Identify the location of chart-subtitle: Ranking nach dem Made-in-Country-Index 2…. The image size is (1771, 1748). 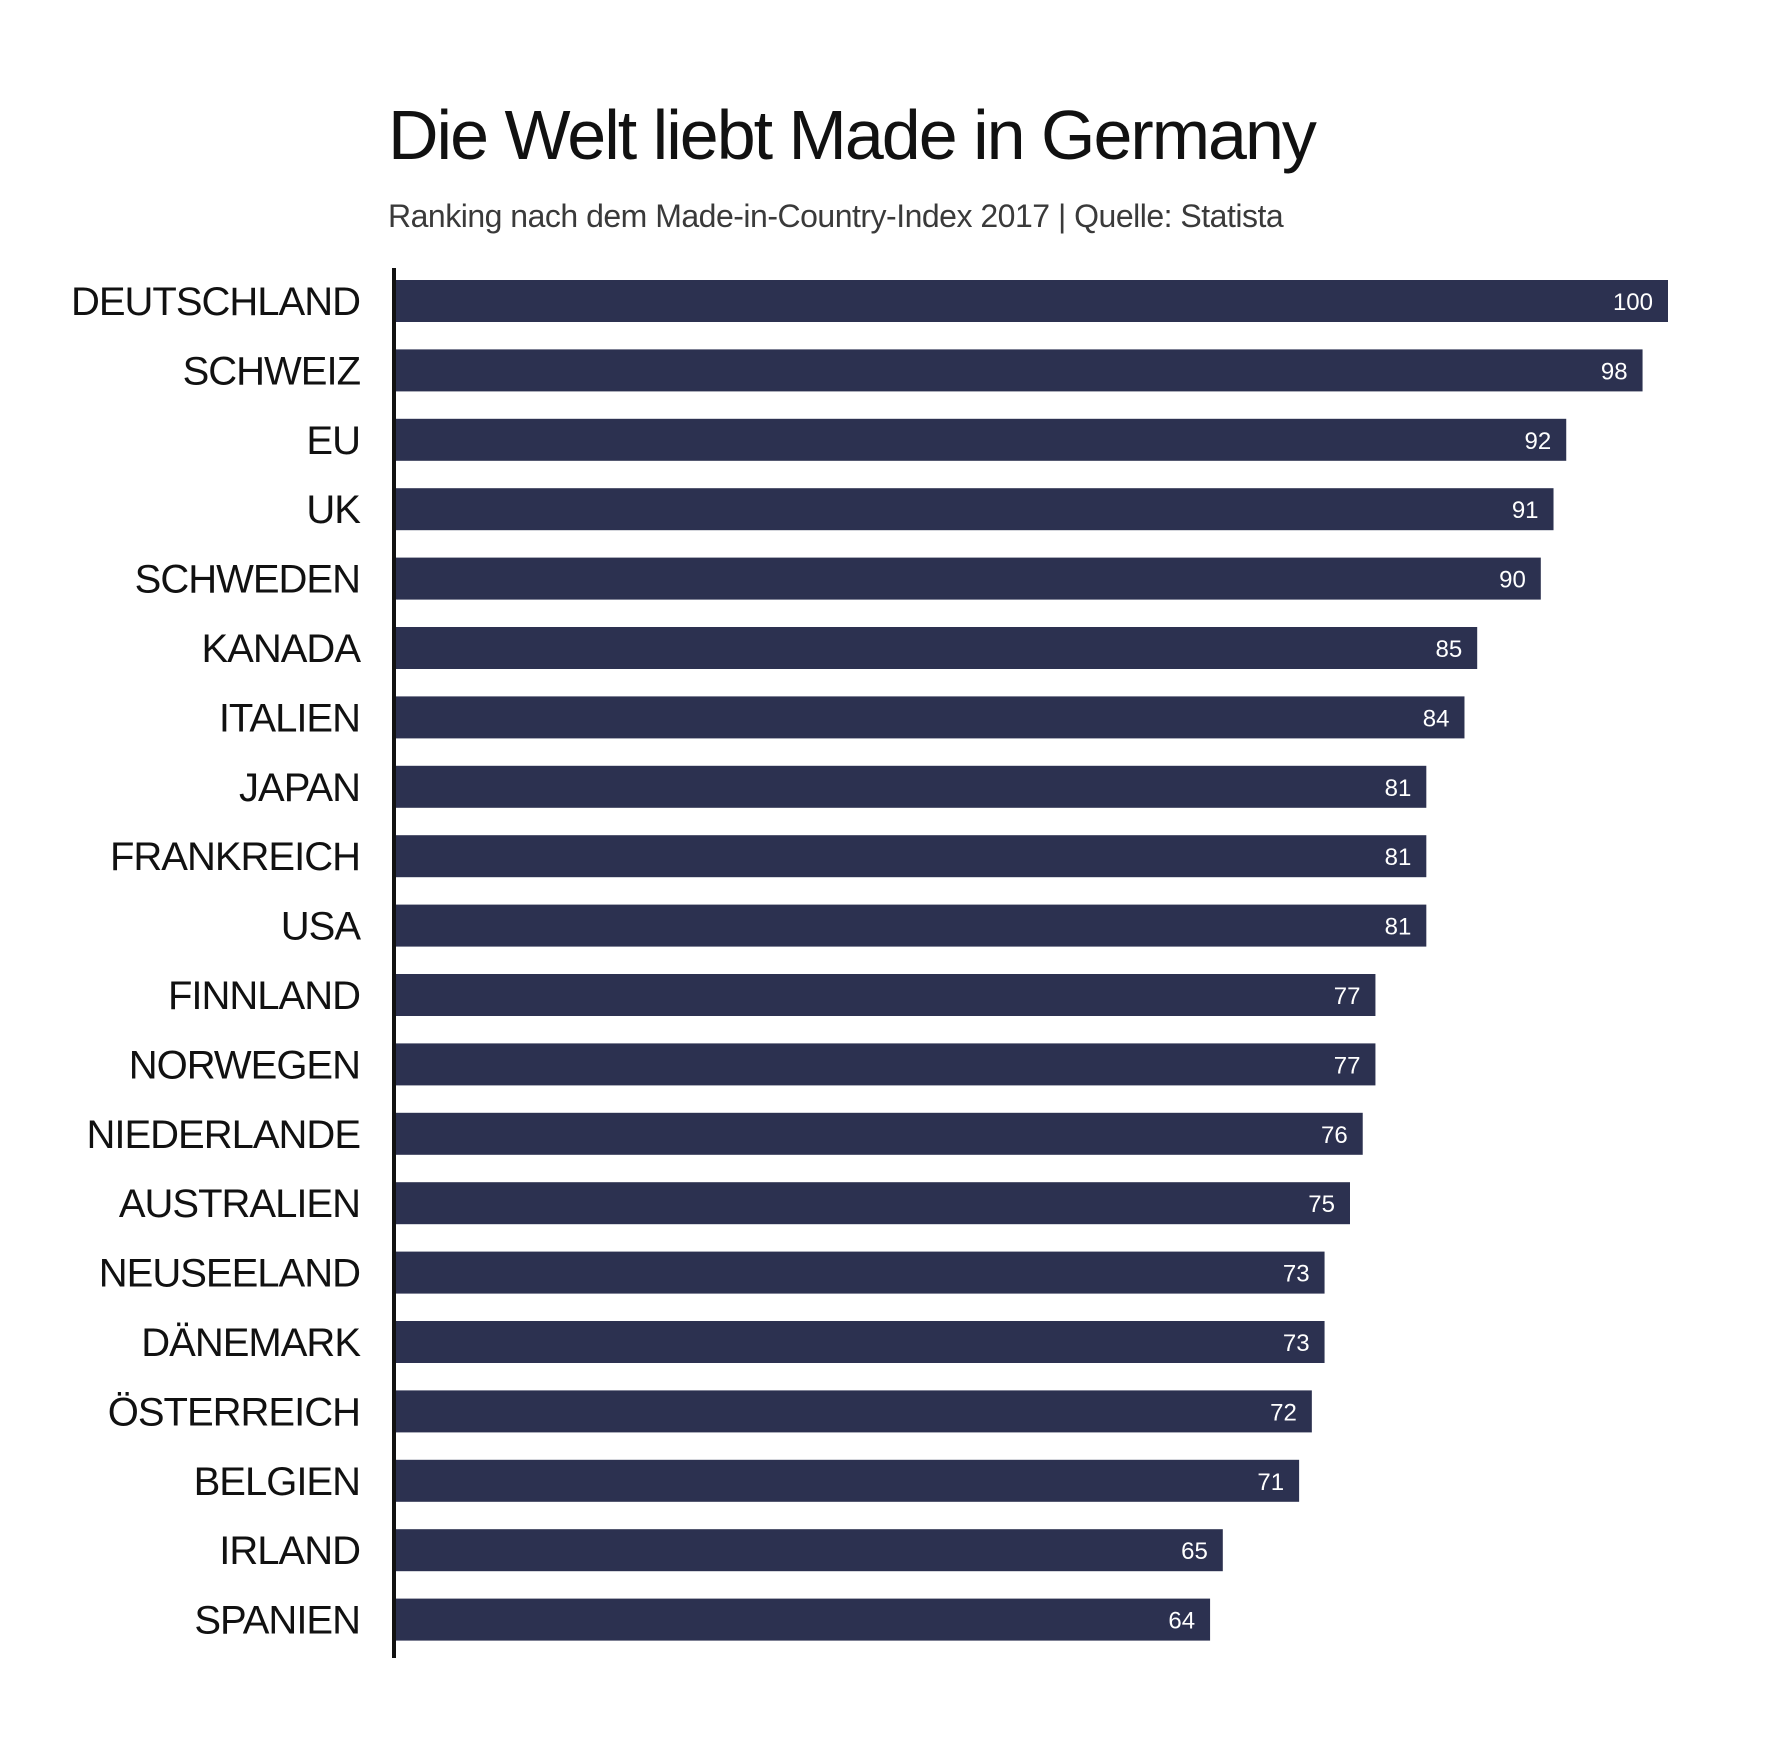
(836, 216).